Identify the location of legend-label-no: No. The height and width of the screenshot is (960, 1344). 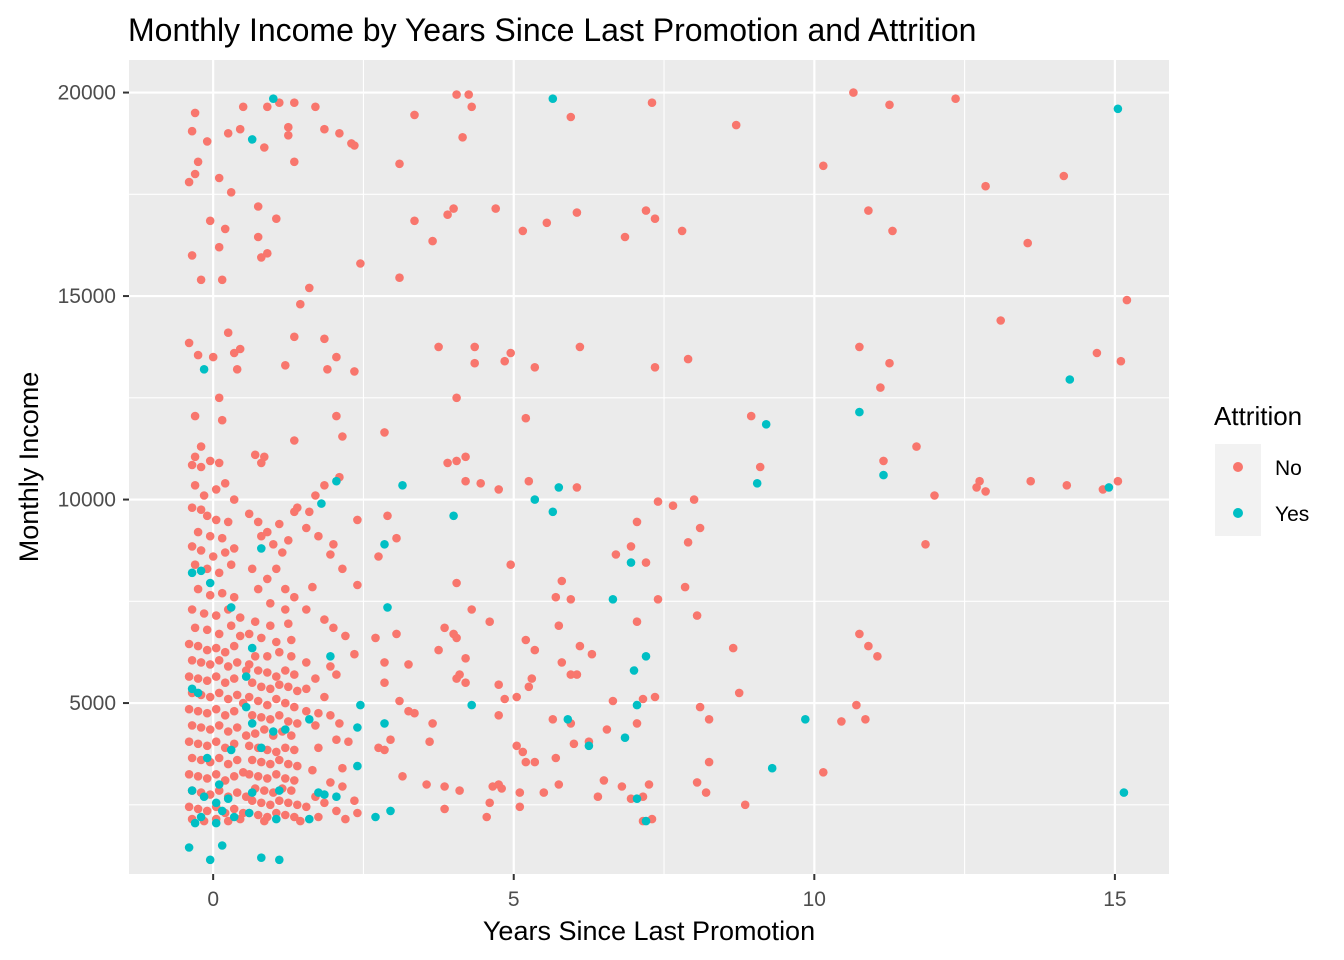
(1288, 468).